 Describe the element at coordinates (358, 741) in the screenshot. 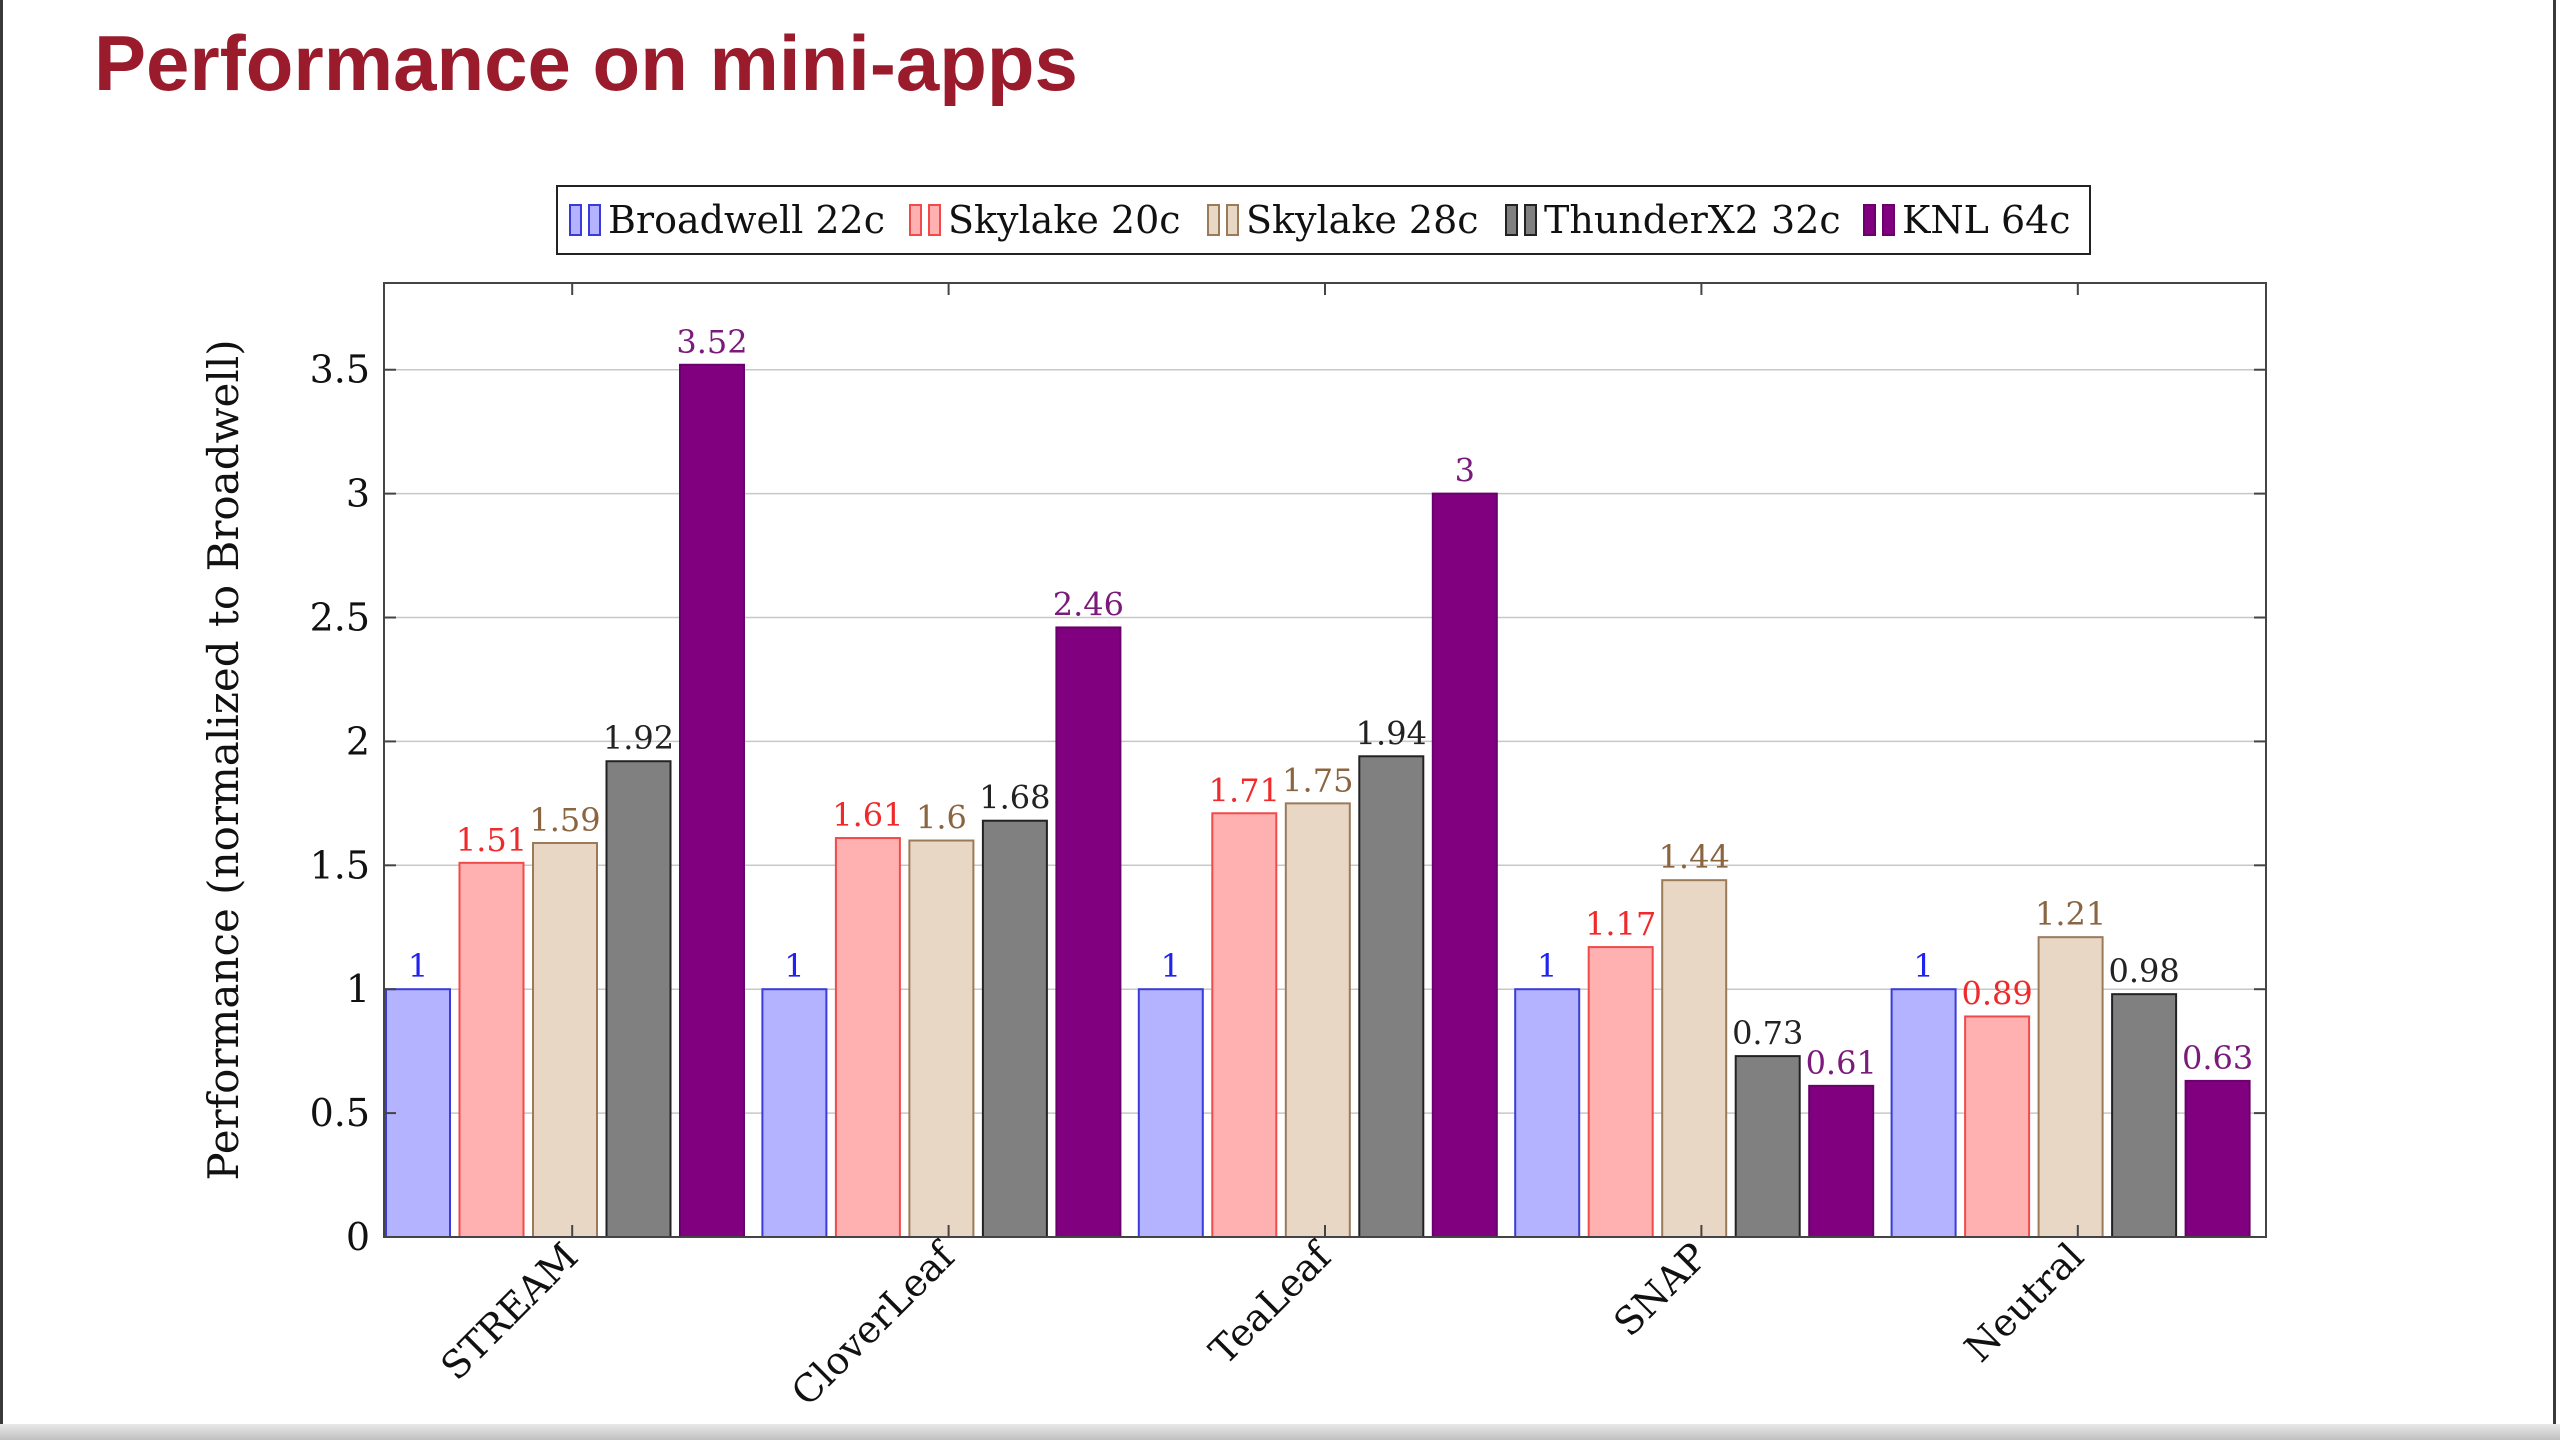

I see `y-tick-label: 2` at that location.